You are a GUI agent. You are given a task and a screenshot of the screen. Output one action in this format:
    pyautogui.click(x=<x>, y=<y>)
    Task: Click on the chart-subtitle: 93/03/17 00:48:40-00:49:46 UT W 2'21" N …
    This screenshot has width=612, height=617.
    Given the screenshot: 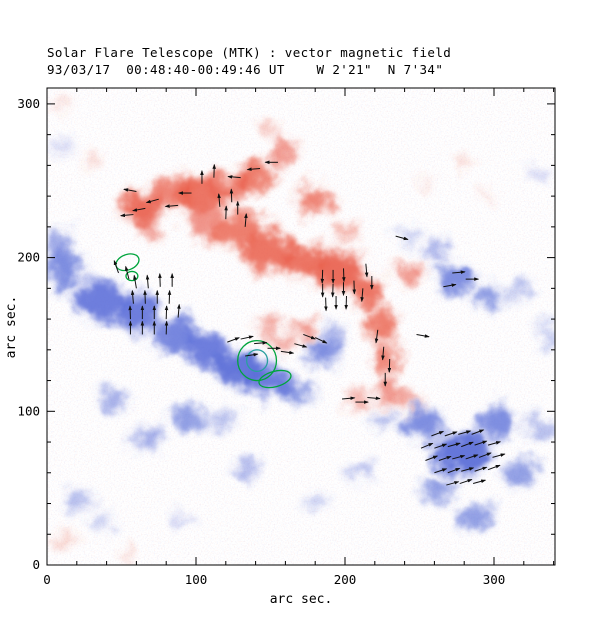 What is the action you would take?
    pyautogui.click(x=245, y=69)
    